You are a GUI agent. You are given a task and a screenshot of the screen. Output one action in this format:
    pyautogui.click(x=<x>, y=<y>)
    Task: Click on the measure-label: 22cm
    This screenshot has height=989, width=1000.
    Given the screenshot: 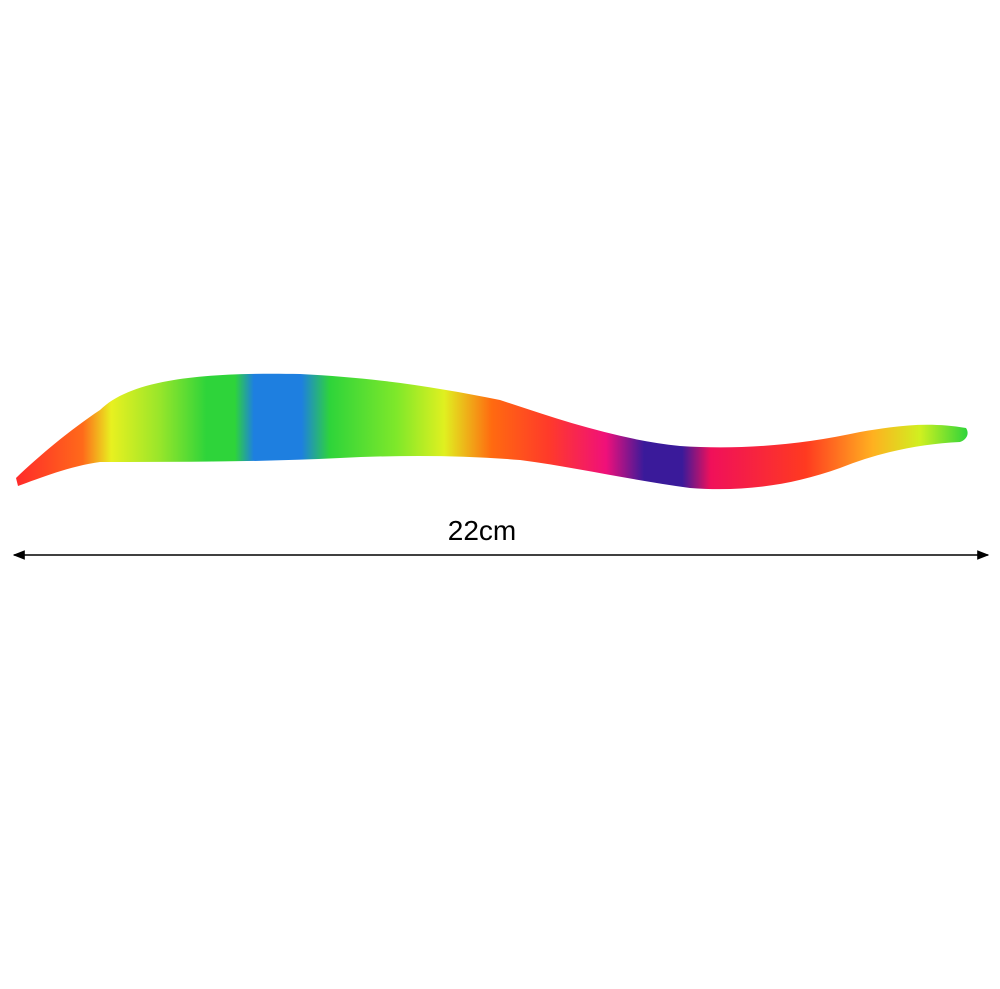 What is the action you would take?
    pyautogui.click(x=482, y=530)
    